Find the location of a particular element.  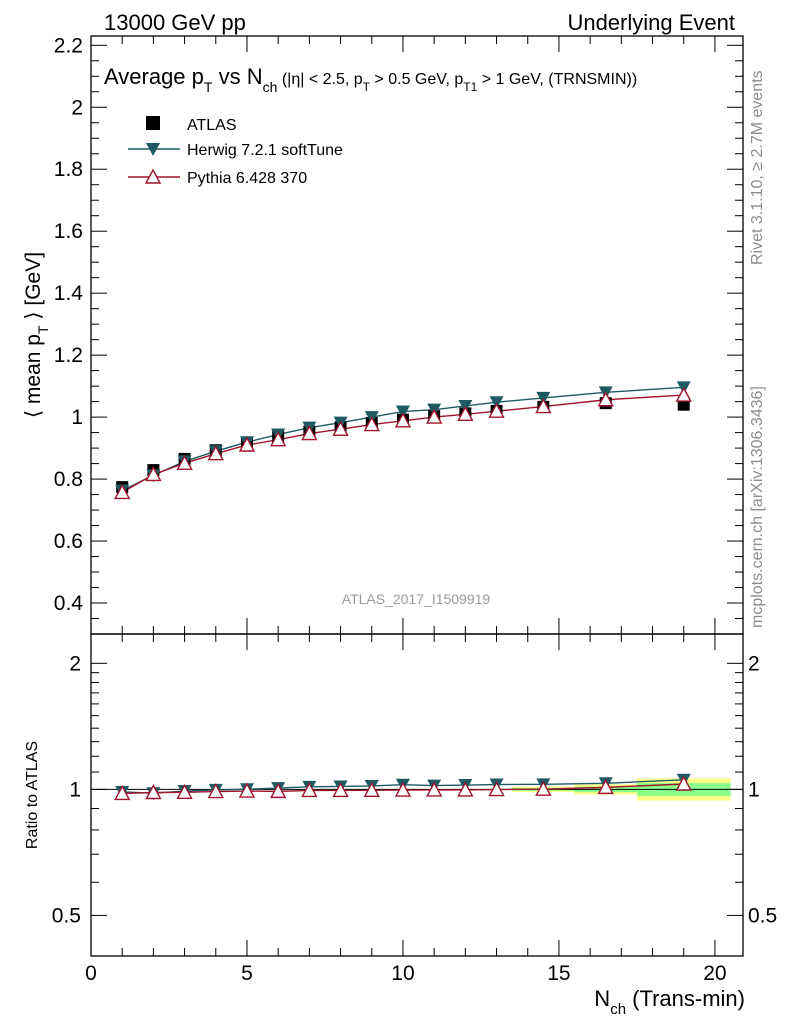

ratio-pythia-line is located at coordinates (403, 789).